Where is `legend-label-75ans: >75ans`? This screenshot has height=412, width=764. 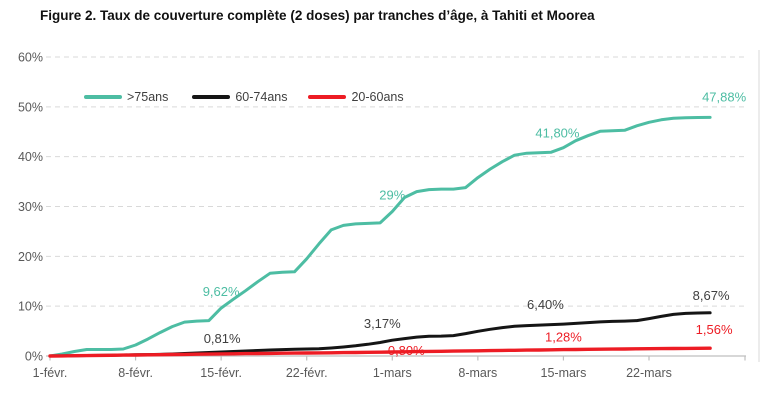
legend-label-75ans: >75ans is located at coordinates (148, 97).